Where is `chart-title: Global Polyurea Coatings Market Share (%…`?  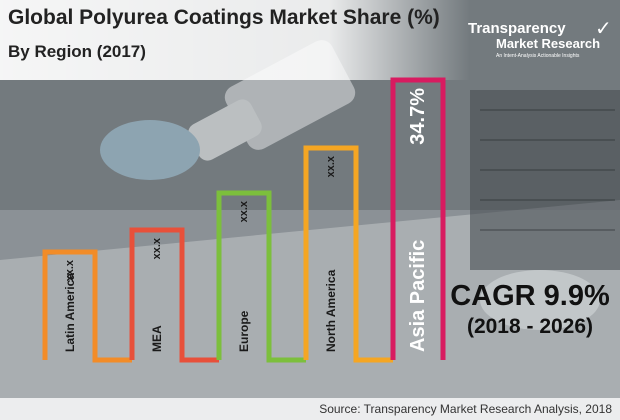
chart-title: Global Polyurea Coatings Market Share (%… is located at coordinates (224, 17).